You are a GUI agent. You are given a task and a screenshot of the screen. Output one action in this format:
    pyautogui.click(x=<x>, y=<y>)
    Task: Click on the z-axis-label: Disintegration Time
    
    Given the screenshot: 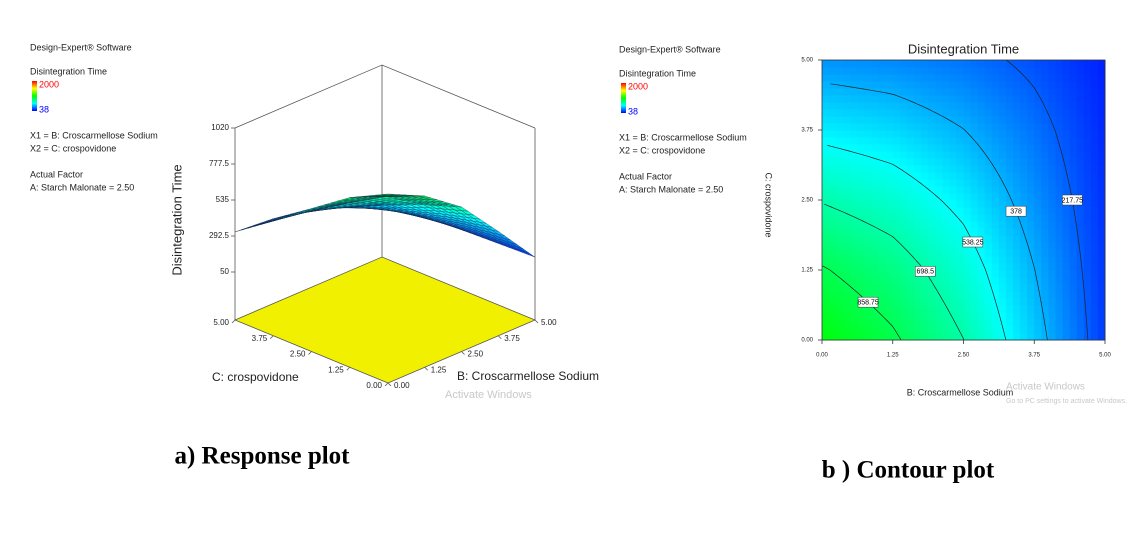 What is the action you would take?
    pyautogui.click(x=176, y=219)
    